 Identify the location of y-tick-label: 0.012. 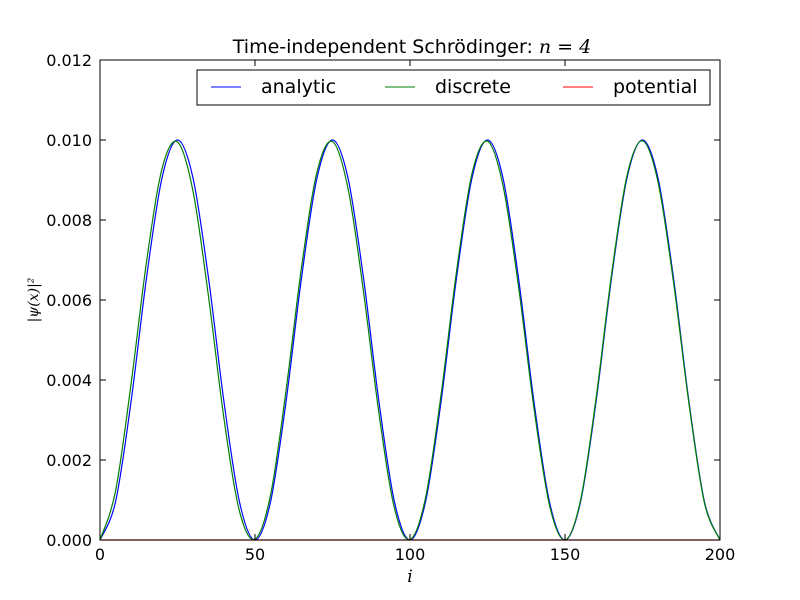
(69, 60).